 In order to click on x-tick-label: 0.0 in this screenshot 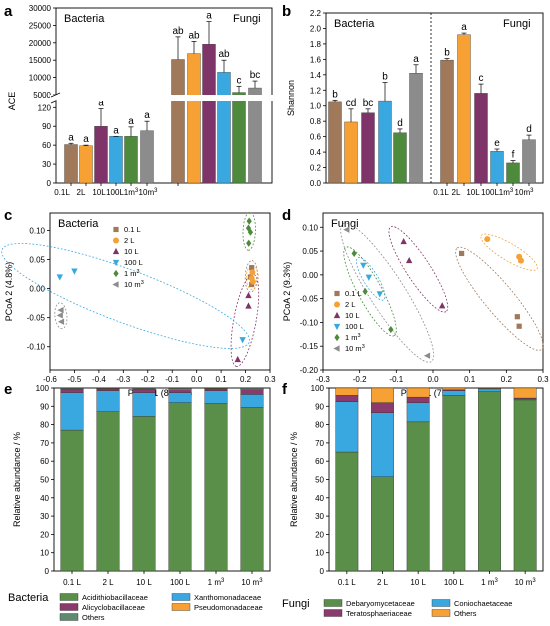, I will do `click(197, 379)`.